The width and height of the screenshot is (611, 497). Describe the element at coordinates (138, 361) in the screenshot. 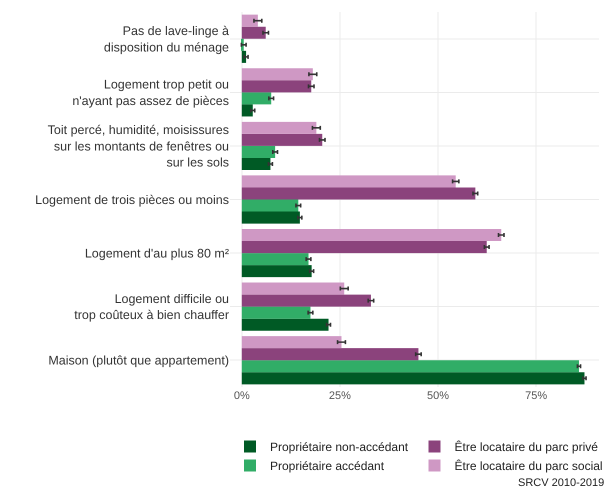

I see `y-tick-label: Maison (plutôt que appartement)` at that location.